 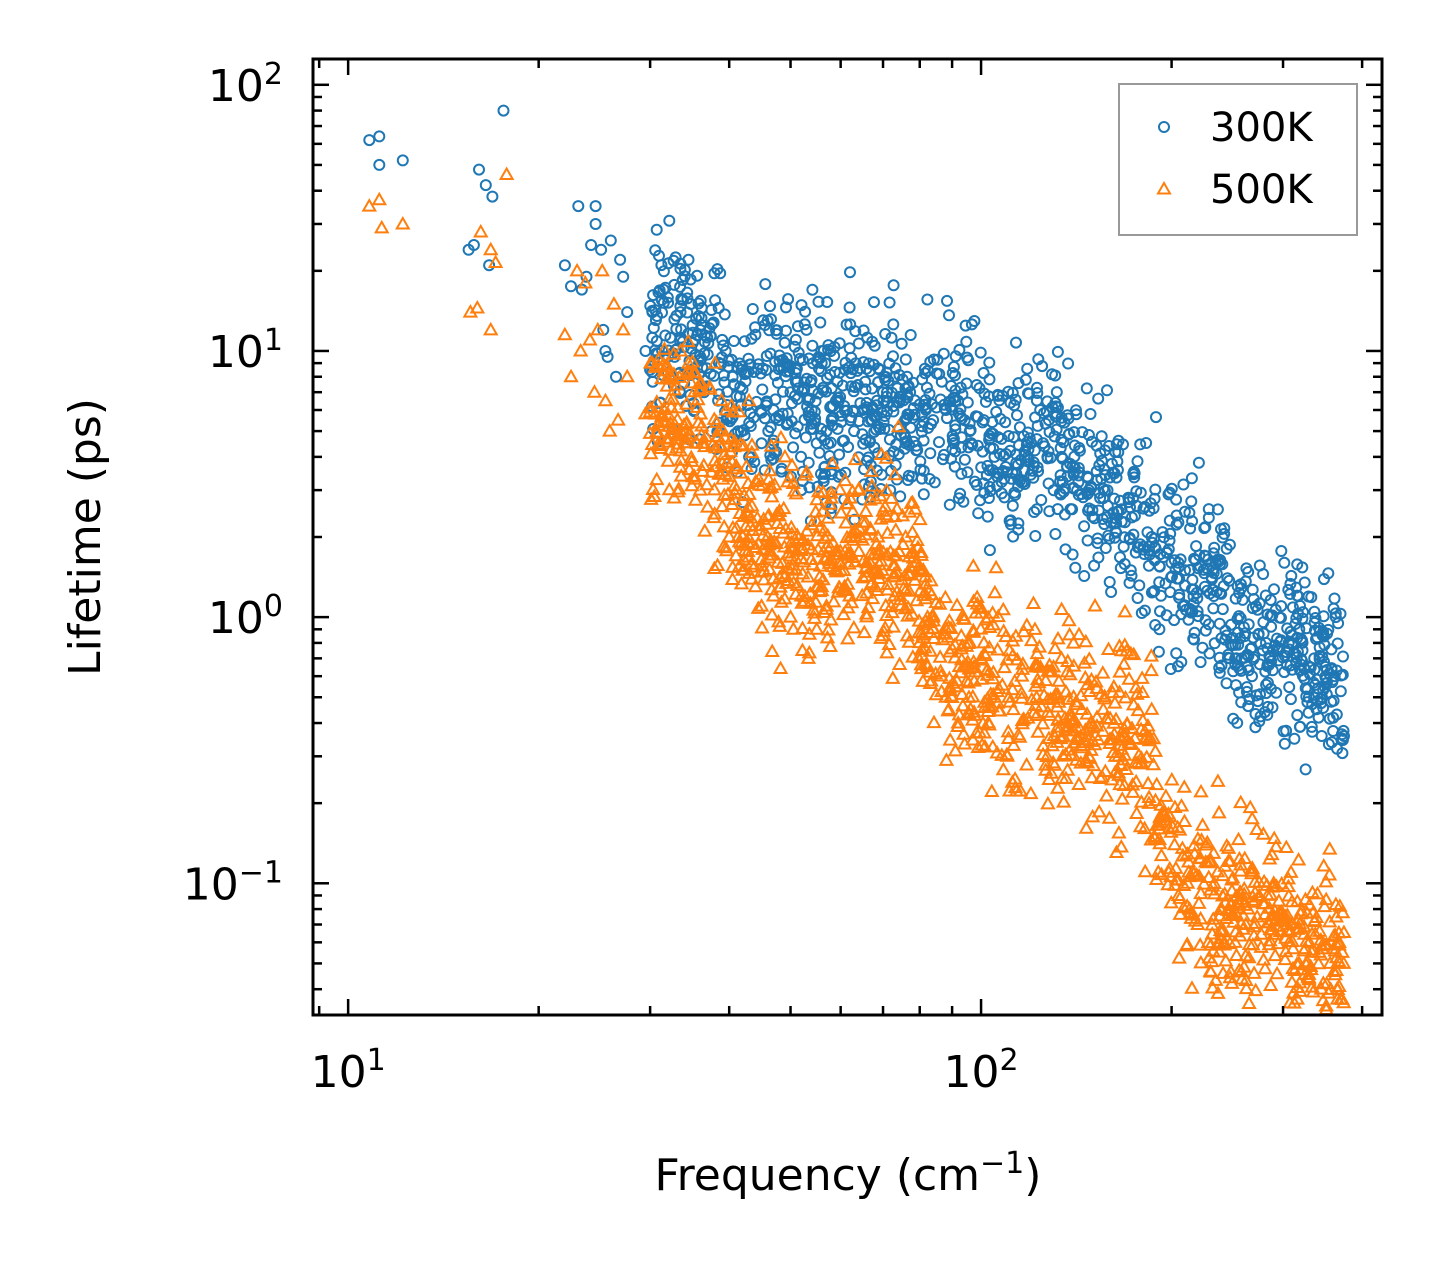 I want to click on legend-marker, so click(x=1164, y=127).